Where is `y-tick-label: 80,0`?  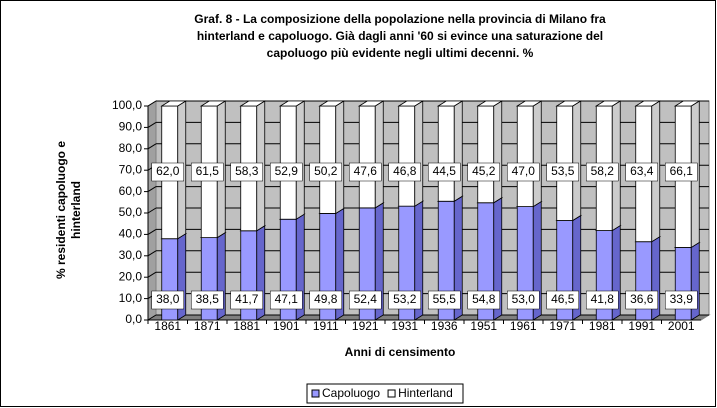 y-tick-label: 80,0 is located at coordinates (131, 148).